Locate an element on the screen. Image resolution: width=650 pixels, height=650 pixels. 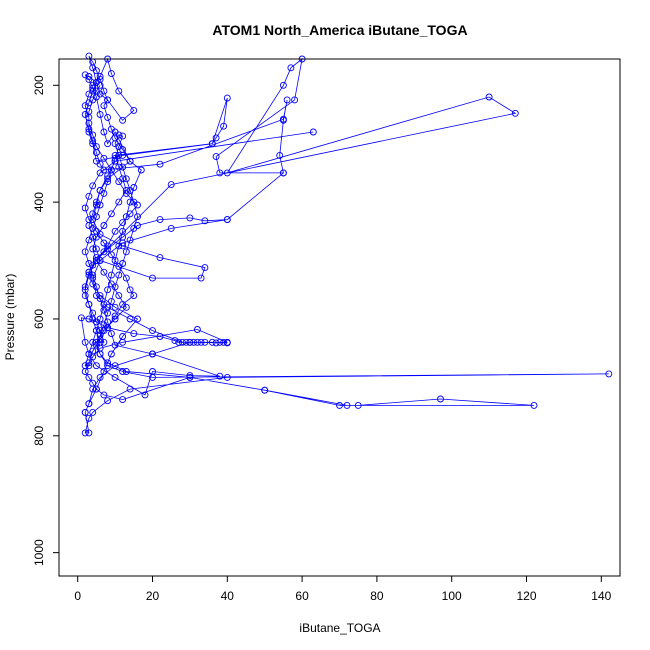
x-tick-label: 120 is located at coordinates (526, 596).